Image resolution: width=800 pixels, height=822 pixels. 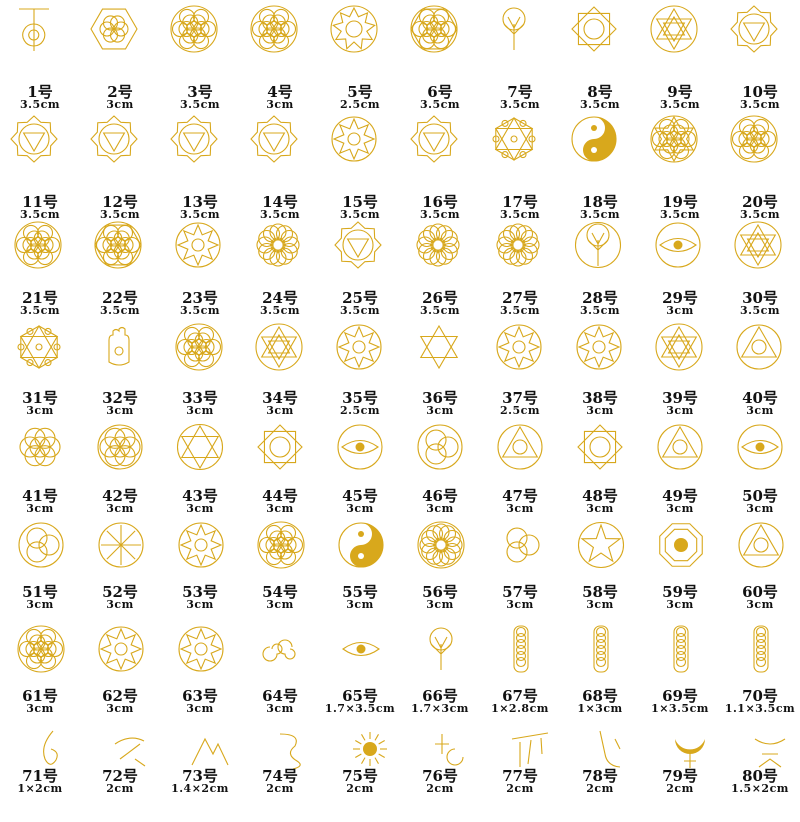 What do you see at coordinates (200, 92) in the screenshot?
I see `item-number-label: 3号` at bounding box center [200, 92].